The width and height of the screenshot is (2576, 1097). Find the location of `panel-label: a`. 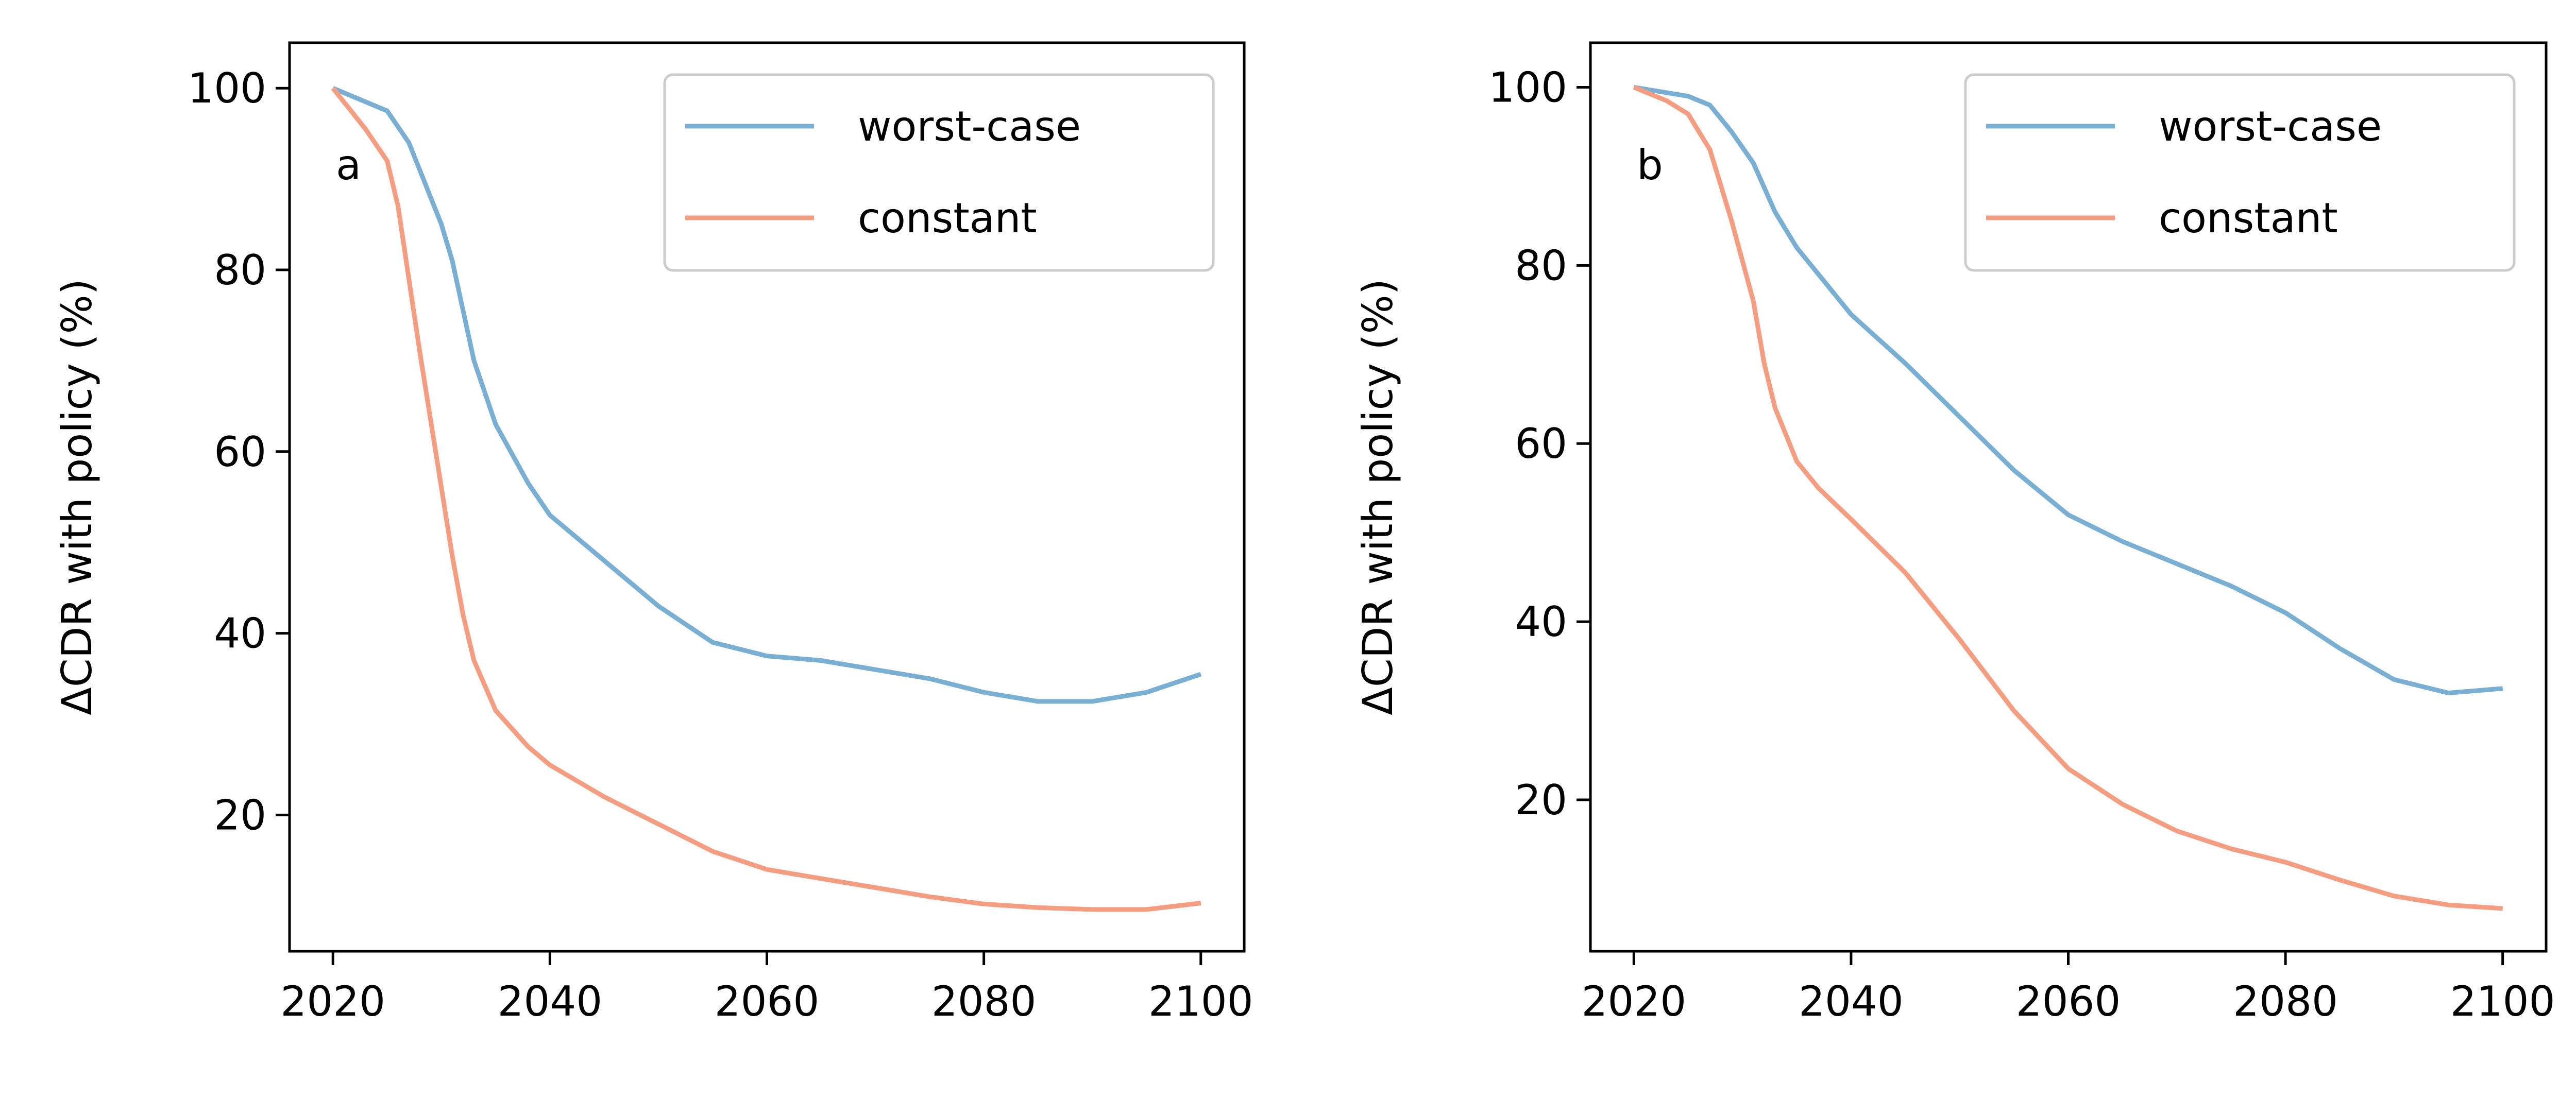

panel-label: a is located at coordinates (348, 165).